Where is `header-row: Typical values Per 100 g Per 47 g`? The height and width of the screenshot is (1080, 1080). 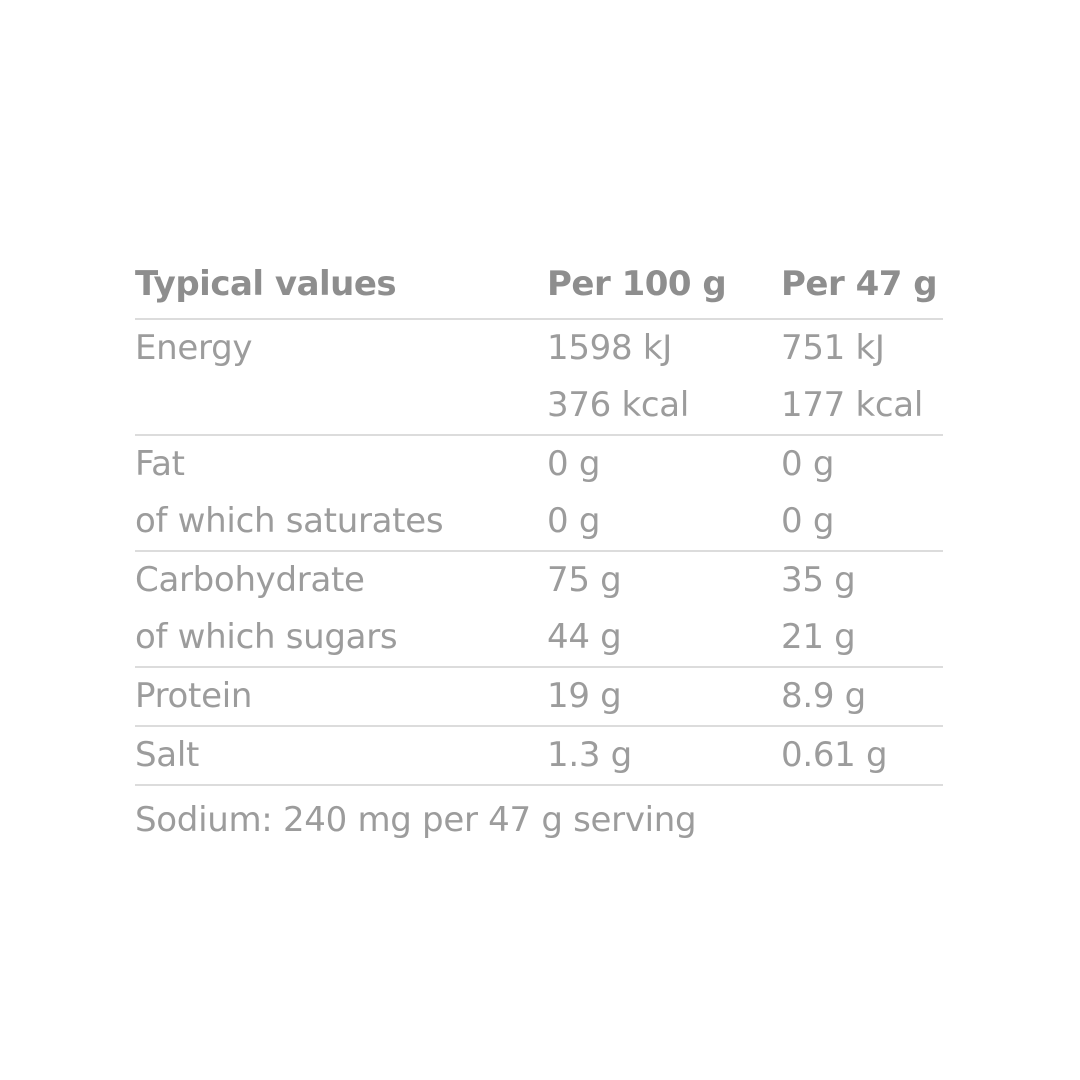 header-row: Typical values Per 100 g Per 47 g is located at coordinates (539, 285).